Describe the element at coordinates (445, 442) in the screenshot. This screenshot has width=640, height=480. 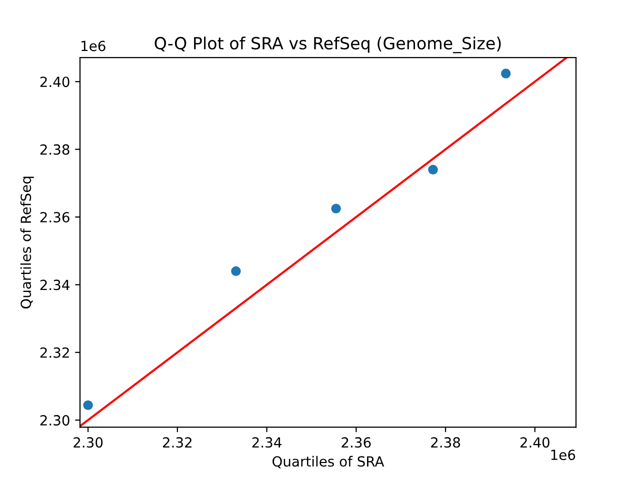
I see `x-tick-label: 2.38` at that location.